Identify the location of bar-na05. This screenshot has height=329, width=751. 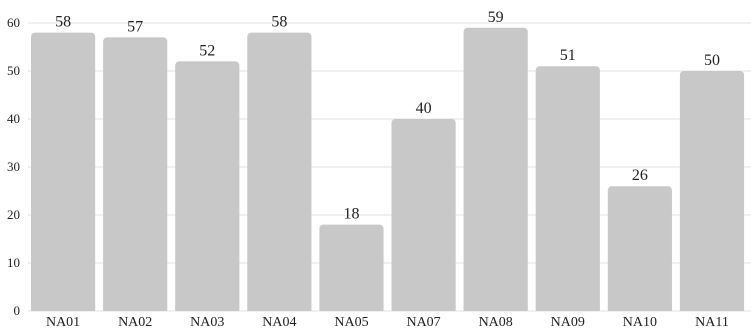
(351, 267).